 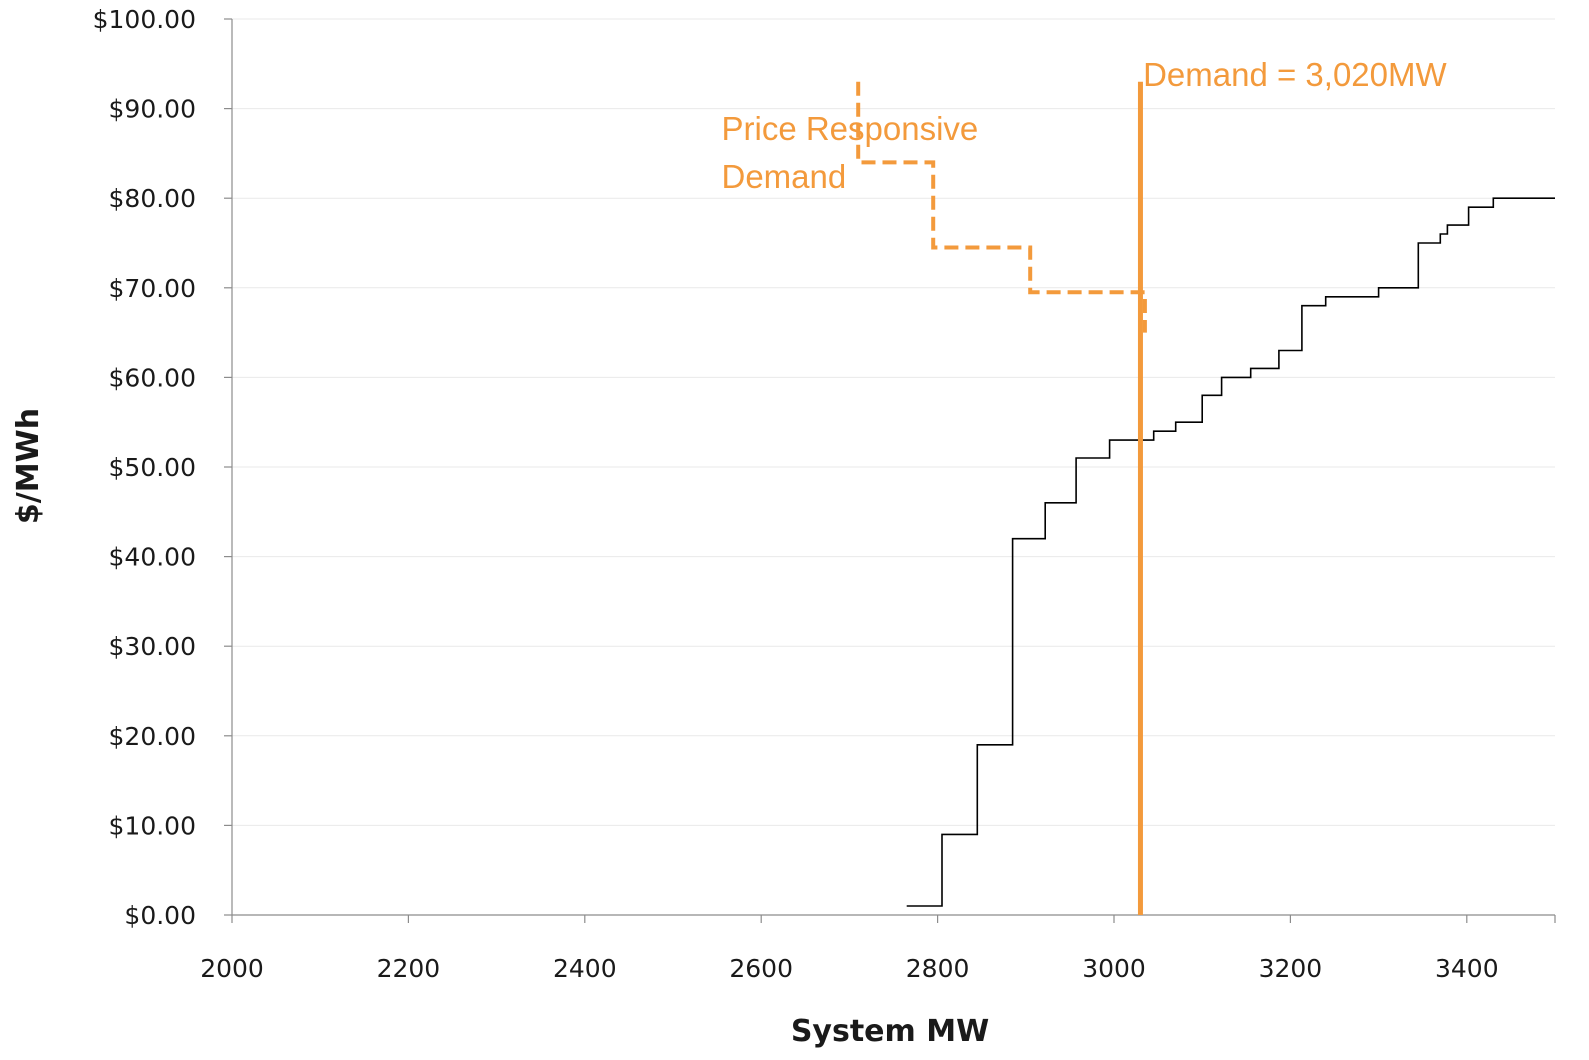 What do you see at coordinates (761, 968) in the screenshot?
I see `x-tick-label: 2600` at bounding box center [761, 968].